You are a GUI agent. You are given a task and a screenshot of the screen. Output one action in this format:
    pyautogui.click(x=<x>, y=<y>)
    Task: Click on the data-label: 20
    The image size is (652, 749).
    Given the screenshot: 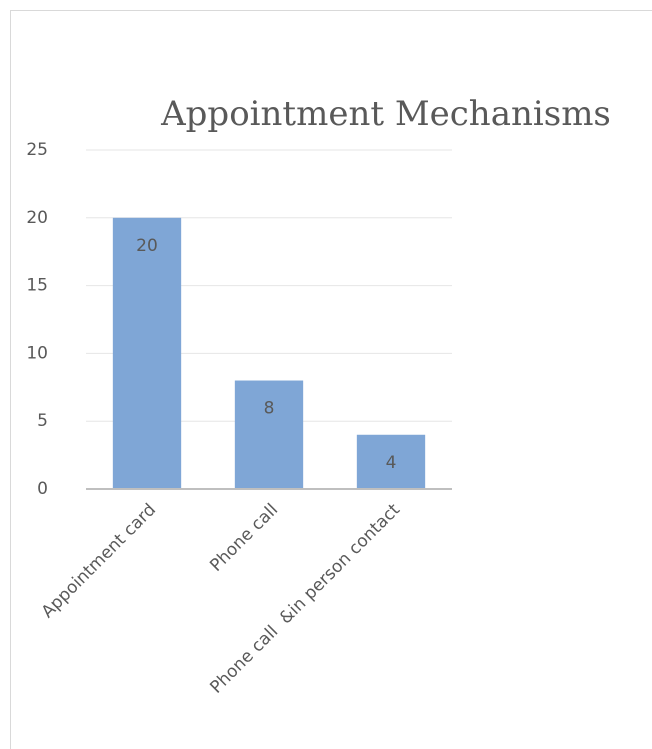 What is the action you would take?
    pyautogui.click(x=147, y=246)
    